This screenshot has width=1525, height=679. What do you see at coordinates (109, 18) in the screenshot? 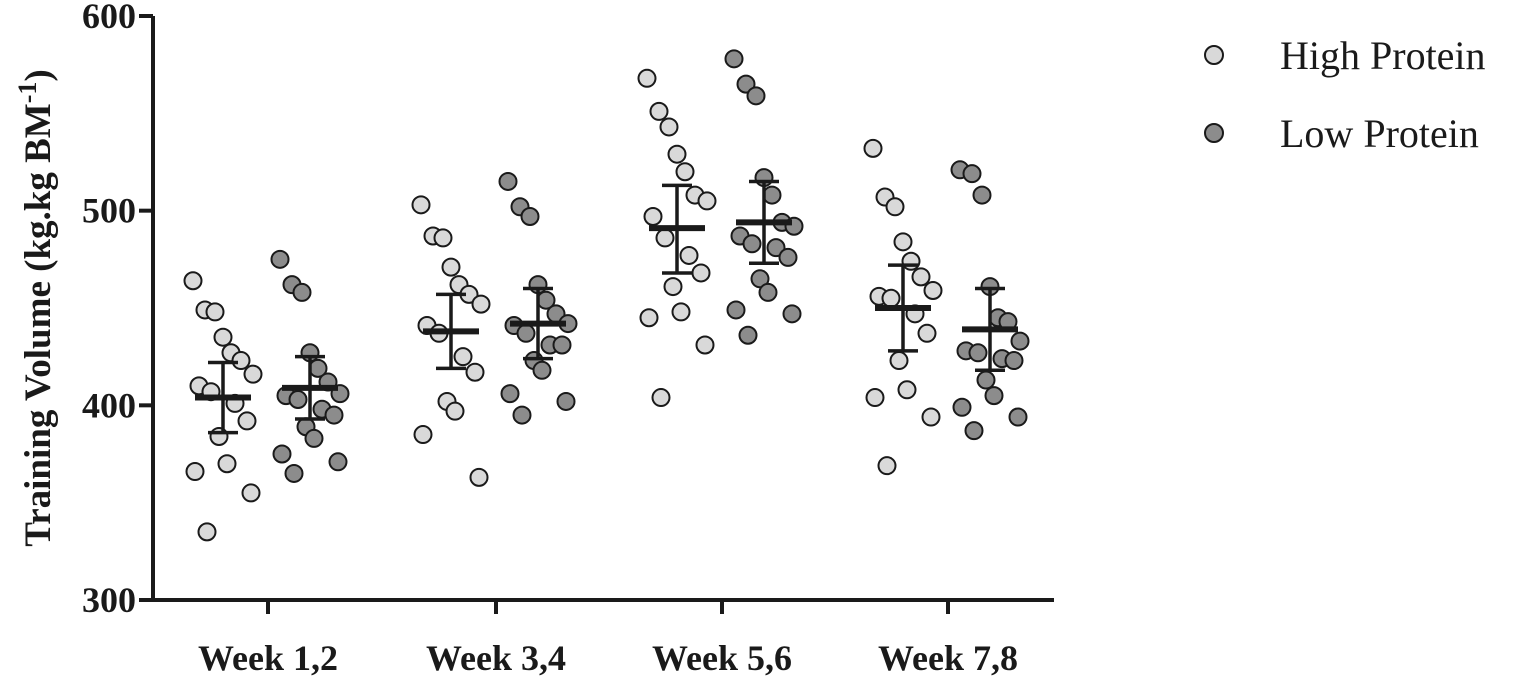
I see `y-tick-label: 600` at bounding box center [109, 18].